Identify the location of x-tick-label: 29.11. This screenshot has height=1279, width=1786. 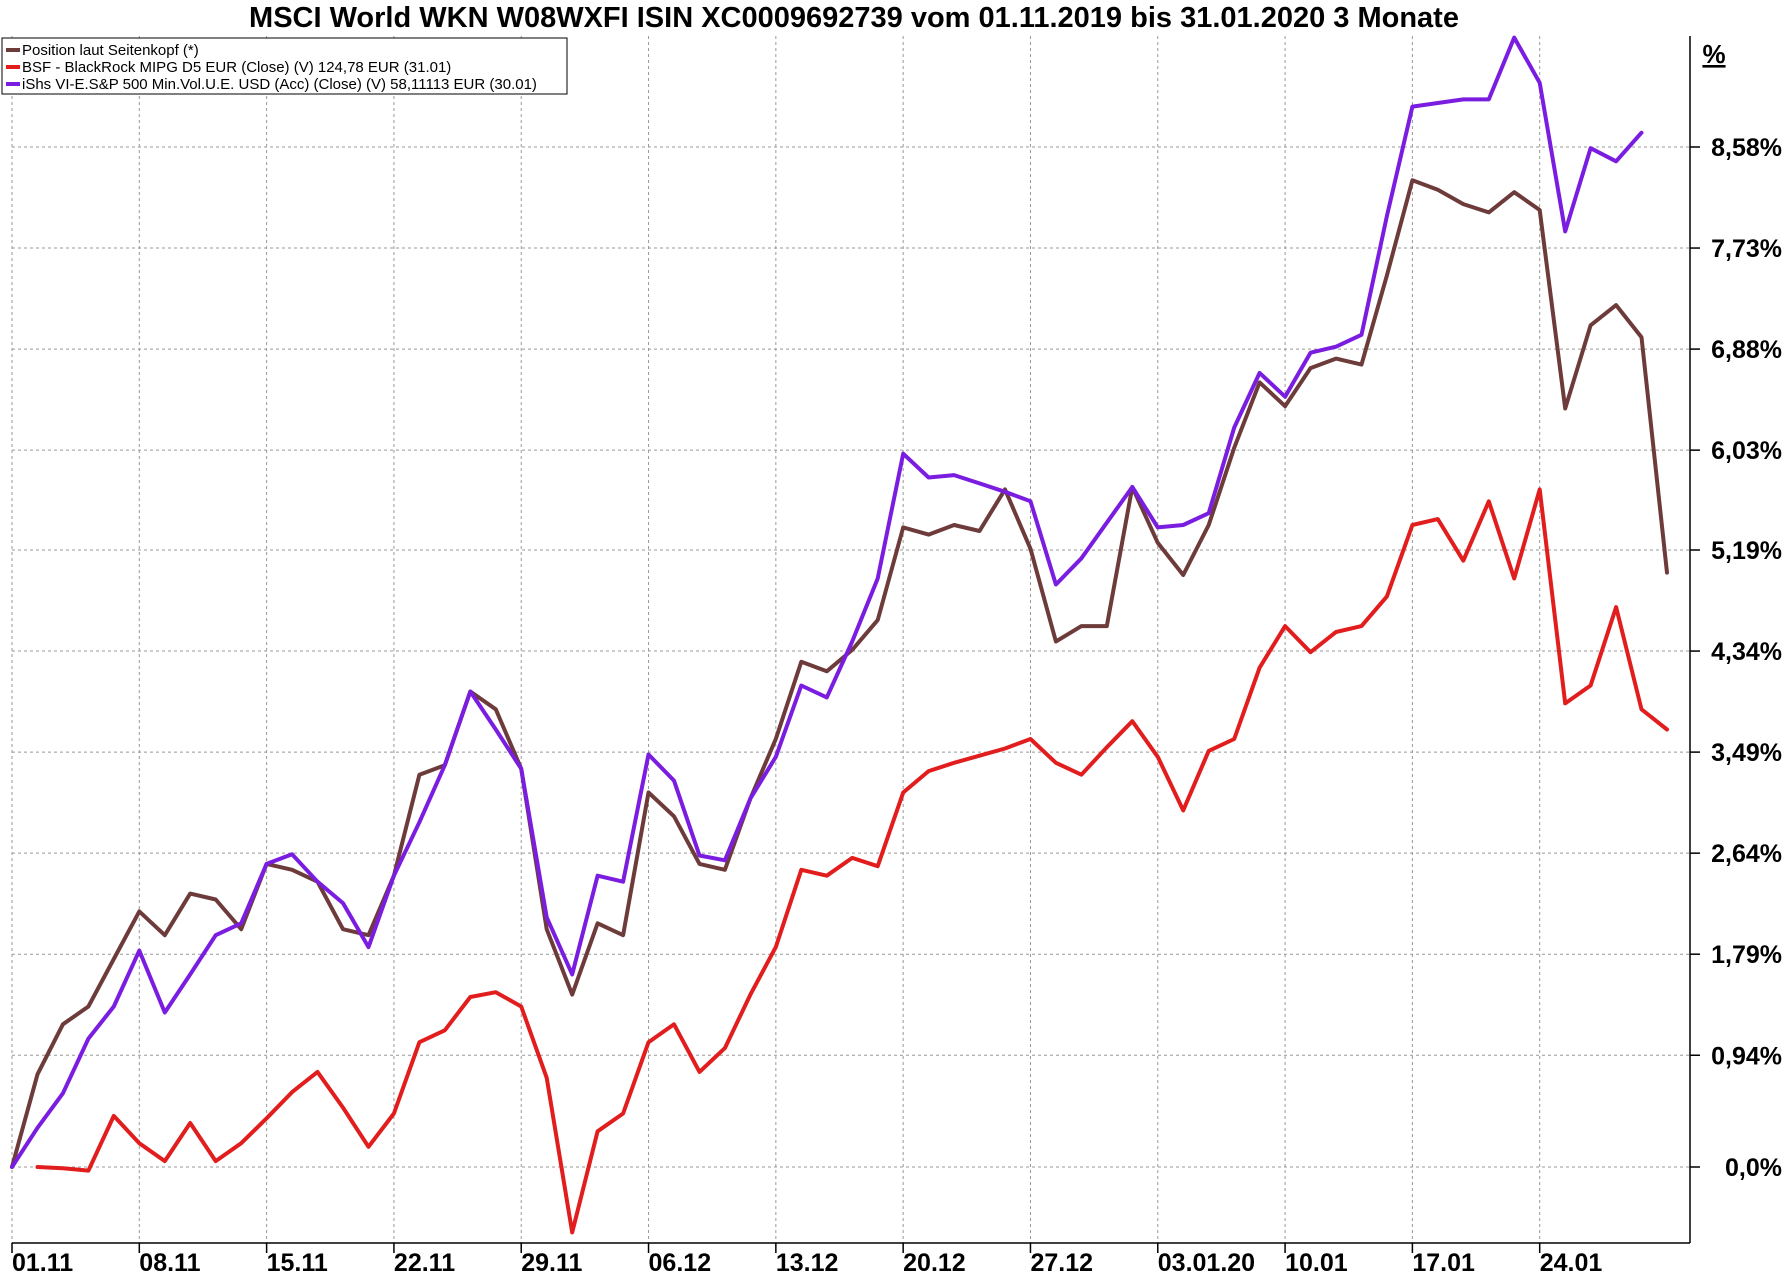
(551, 1263).